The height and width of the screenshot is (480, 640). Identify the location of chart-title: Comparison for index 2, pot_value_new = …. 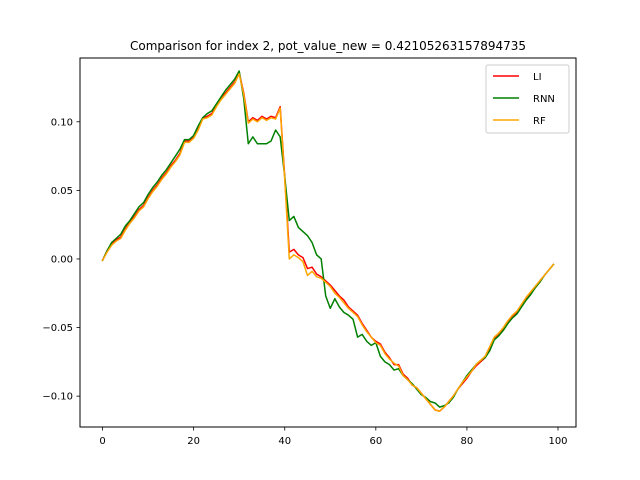
(328, 46).